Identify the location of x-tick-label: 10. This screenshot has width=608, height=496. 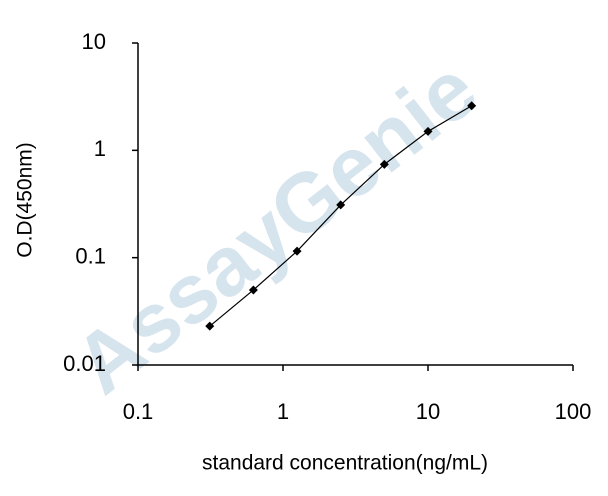
(428, 411).